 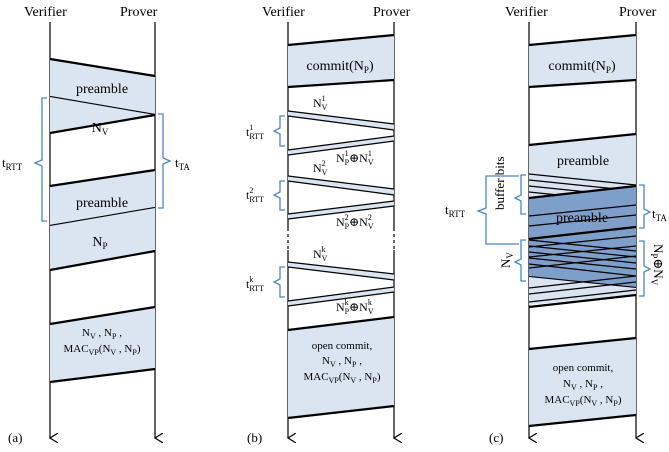 What do you see at coordinates (496, 437) in the screenshot?
I see `caption-c: (c)` at bounding box center [496, 437].